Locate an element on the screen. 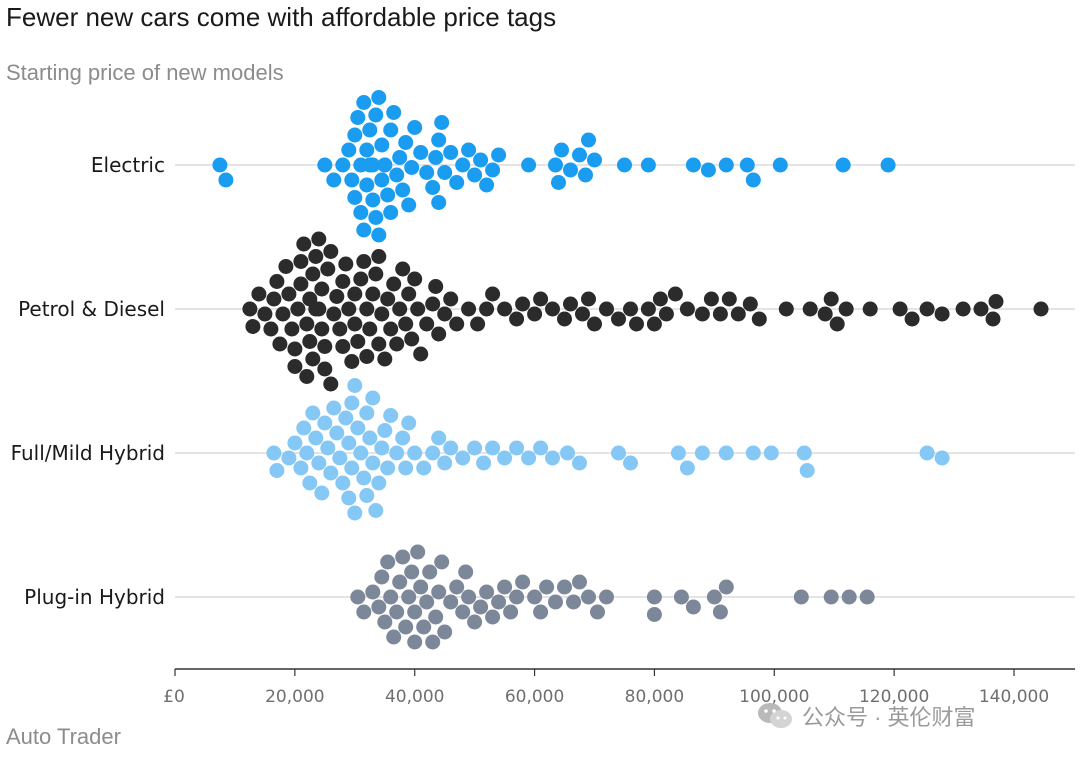 This screenshot has height=761, width=1080. chart-subtitle: Starting price of new models is located at coordinates (145, 72).